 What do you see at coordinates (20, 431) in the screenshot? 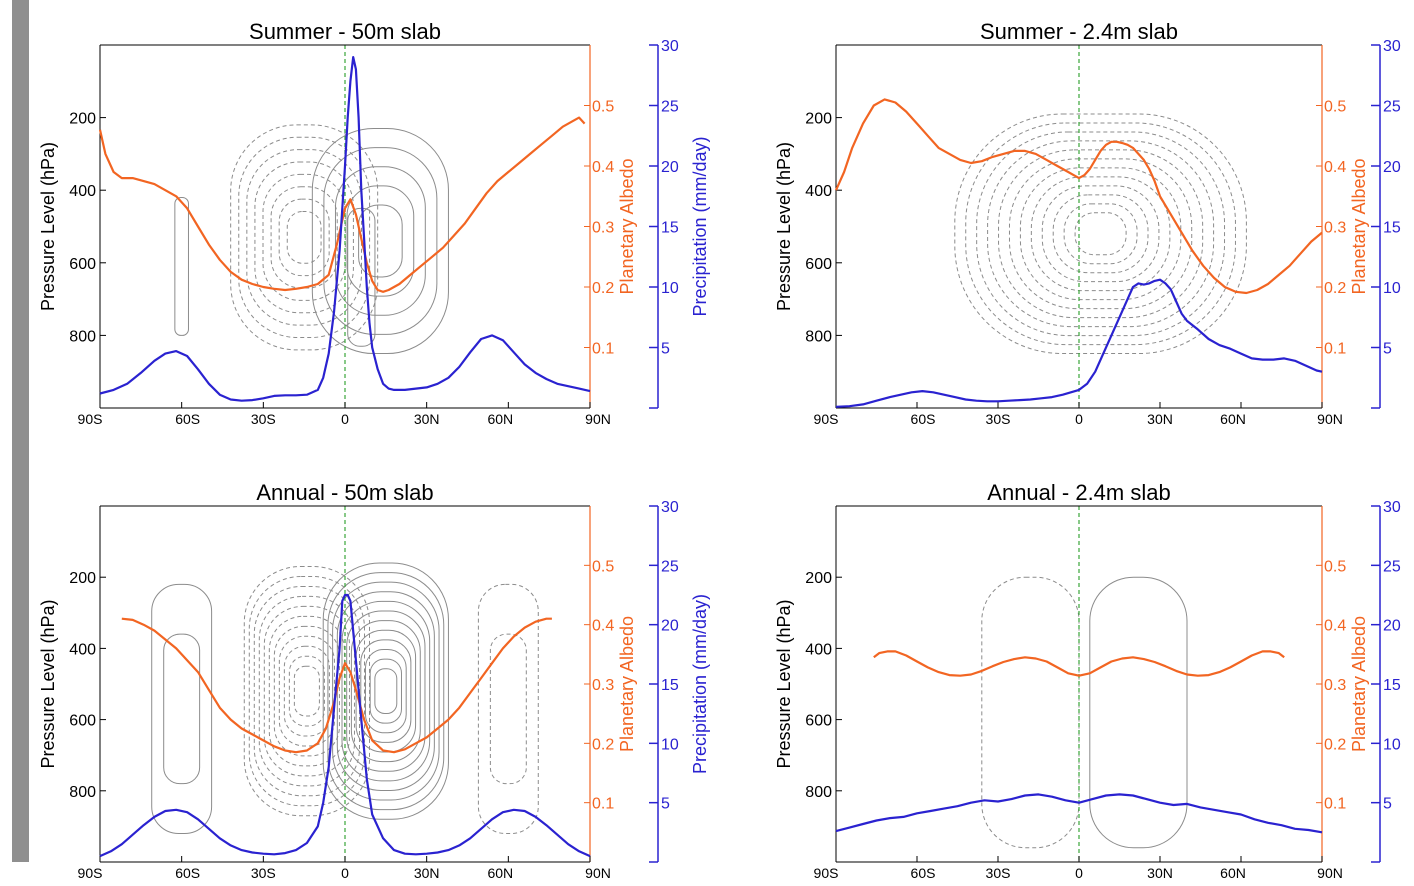
I see `left-edge-strip` at bounding box center [20, 431].